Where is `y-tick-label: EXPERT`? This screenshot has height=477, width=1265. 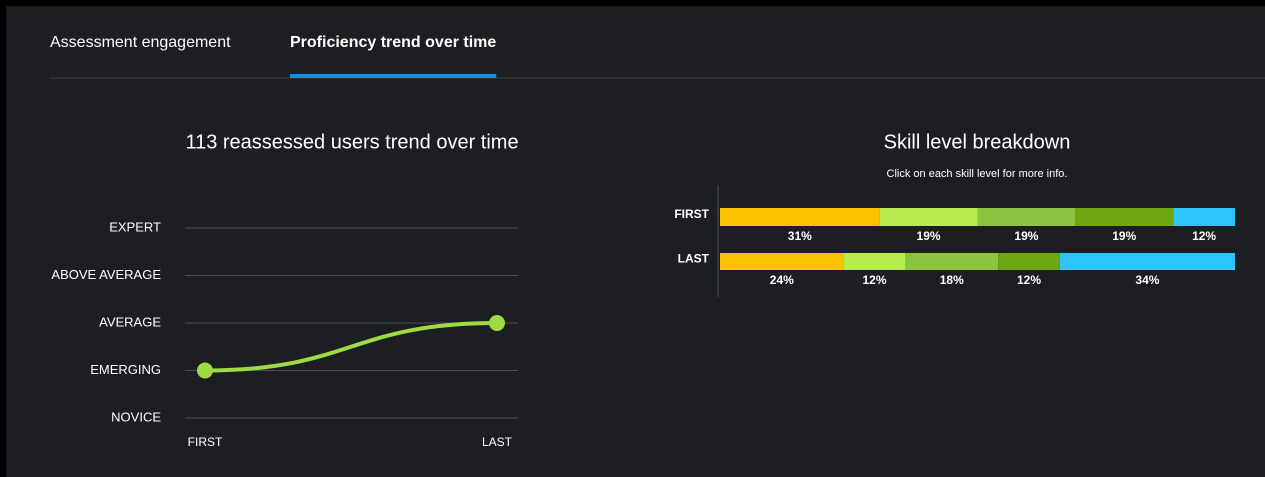 y-tick-label: EXPERT is located at coordinates (135, 226).